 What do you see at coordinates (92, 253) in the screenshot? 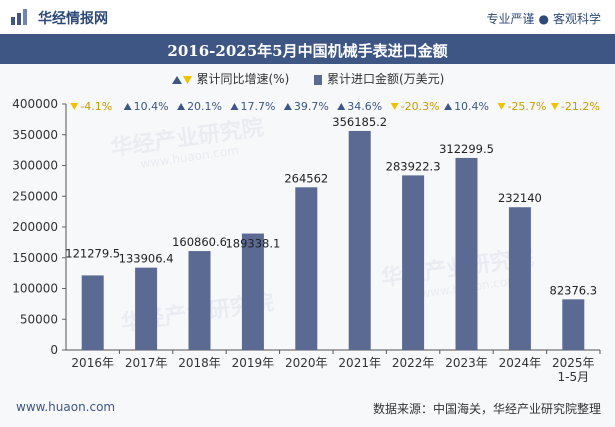
I see `bar-value-label: 121279.5` at bounding box center [92, 253].